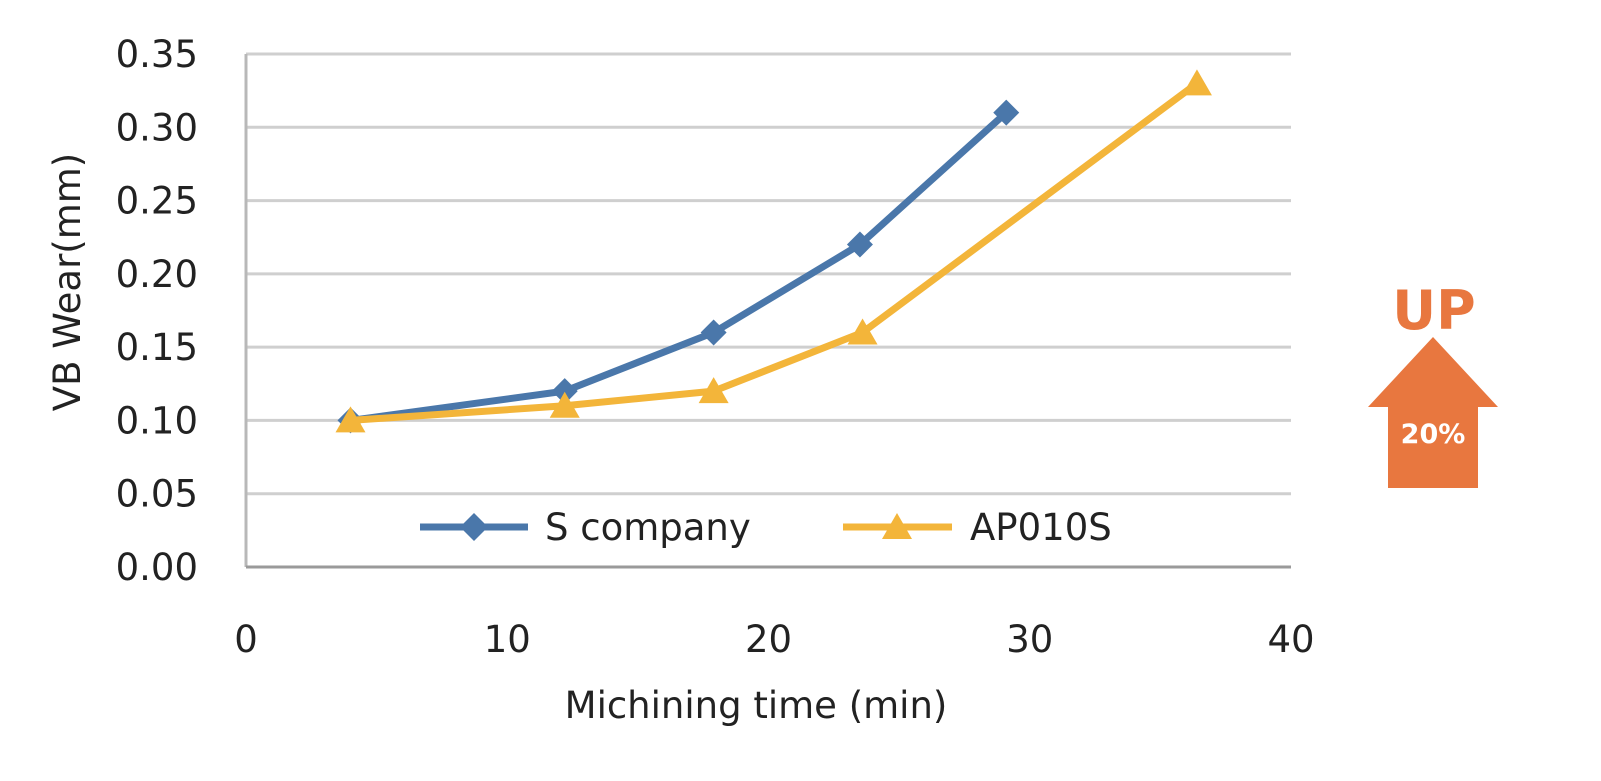 The height and width of the screenshot is (781, 1601). I want to click on improvement-callout: UP 20%, so click(1433, 383).